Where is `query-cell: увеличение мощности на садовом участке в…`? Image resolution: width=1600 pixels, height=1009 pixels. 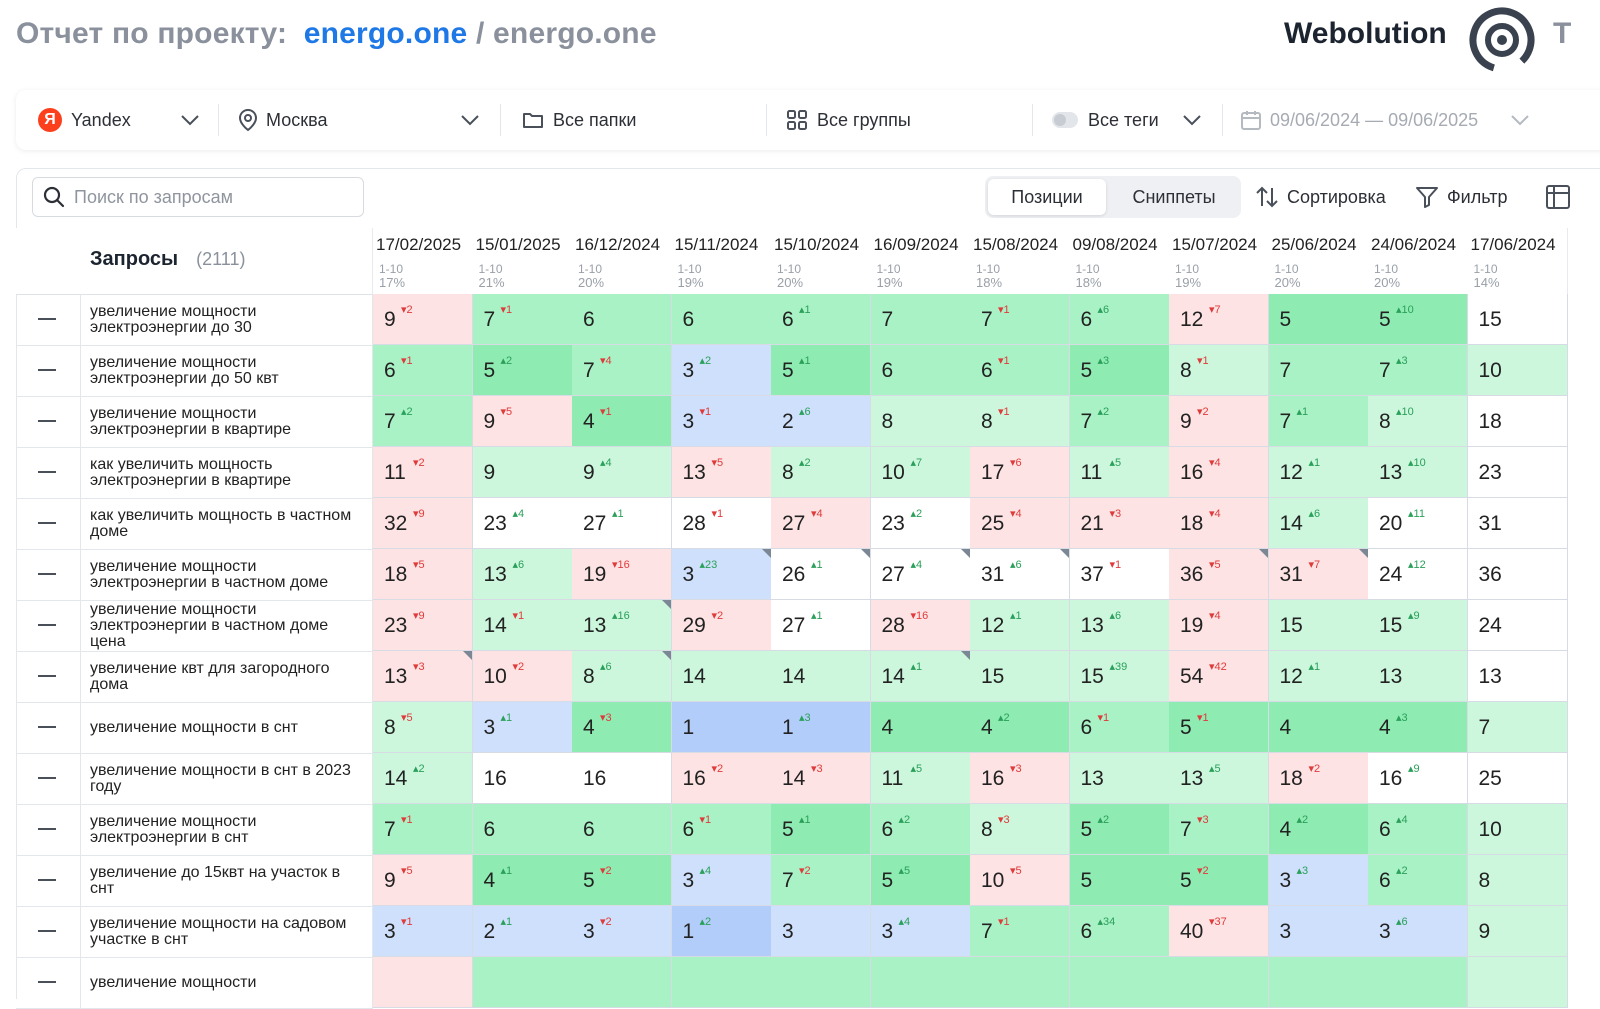
query-cell: увеличение мощности на садовом участке в… is located at coordinates (226, 932).